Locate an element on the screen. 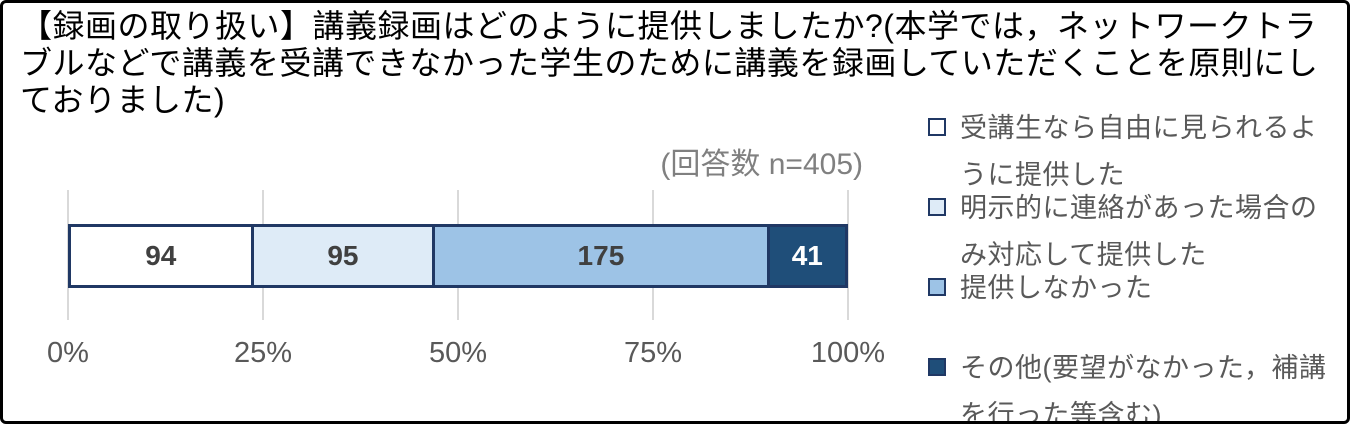 The height and width of the screenshot is (424, 1350). bar-segment: 95 is located at coordinates (341, 256).